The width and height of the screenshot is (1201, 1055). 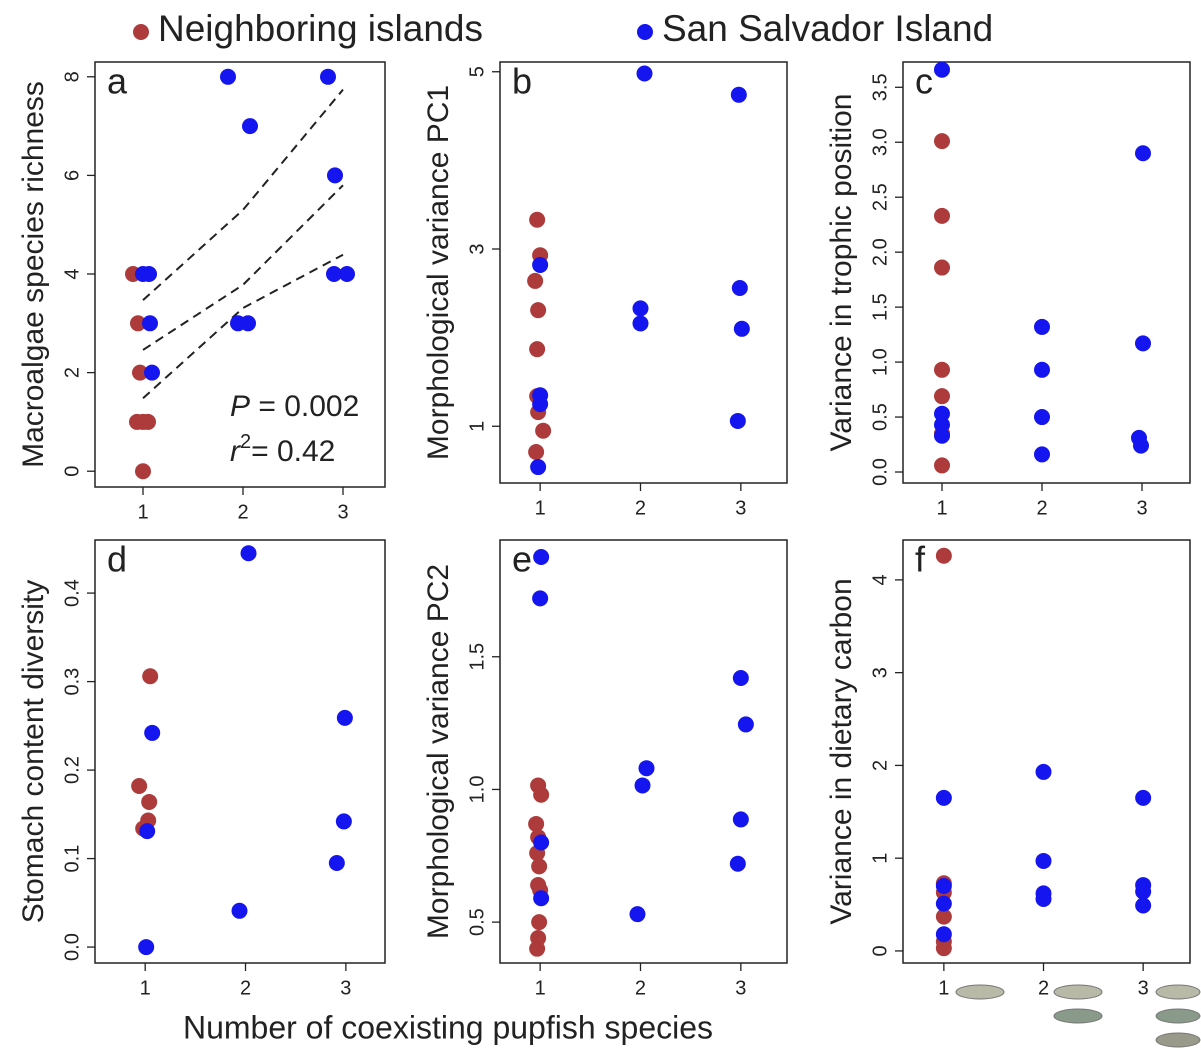 I want to click on annotation-variable: P, so click(x=240, y=406).